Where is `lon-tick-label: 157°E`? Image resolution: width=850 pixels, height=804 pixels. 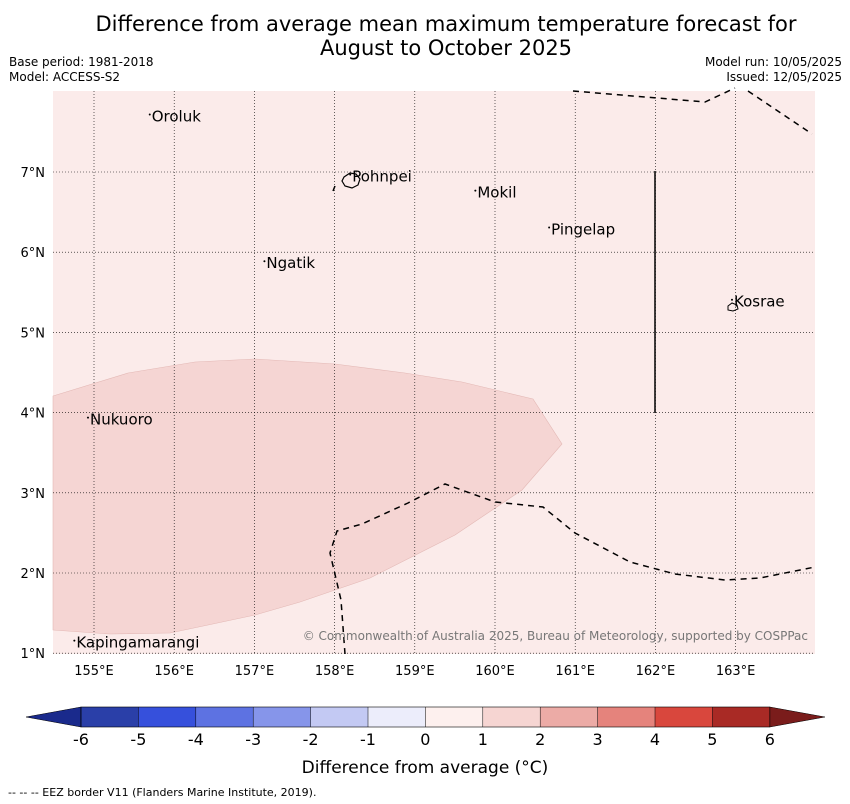 lon-tick-label: 157°E is located at coordinates (255, 671).